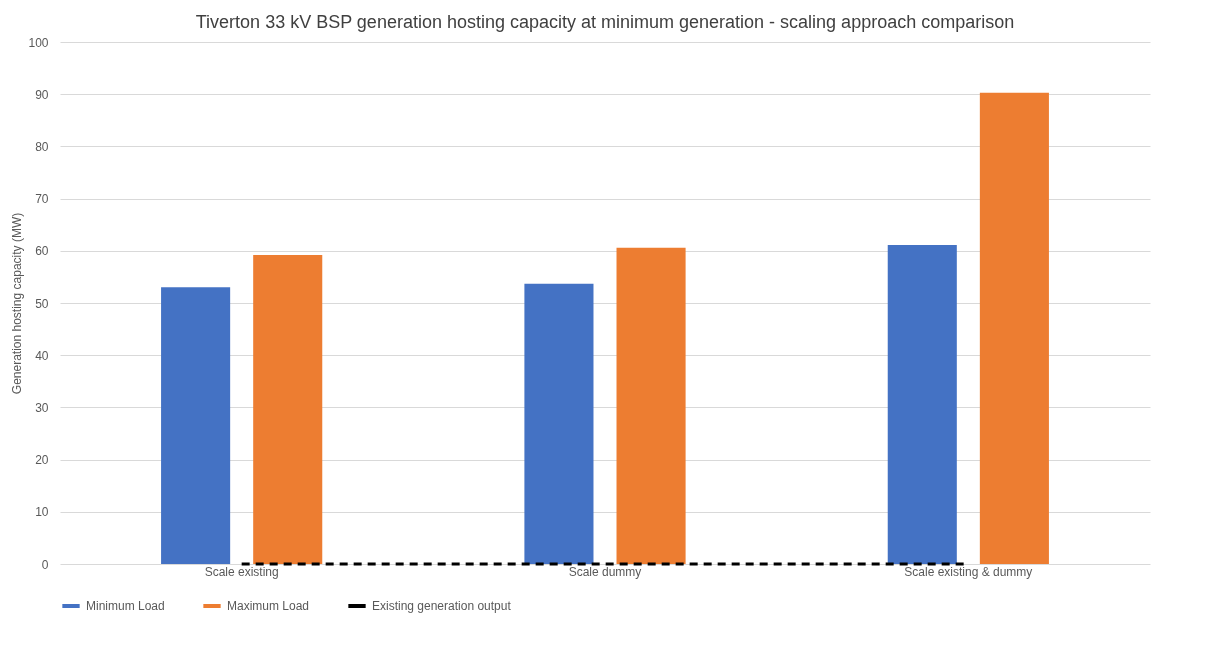  I want to click on y-tick-label: 50, so click(42, 303).